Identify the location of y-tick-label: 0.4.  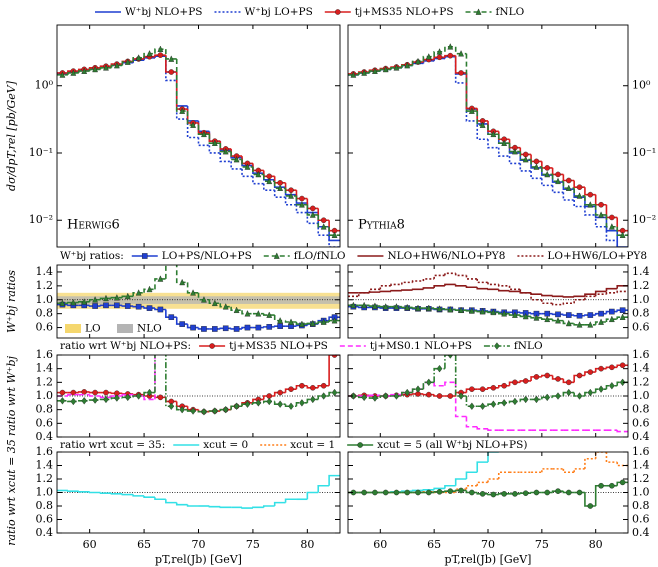
(45, 436).